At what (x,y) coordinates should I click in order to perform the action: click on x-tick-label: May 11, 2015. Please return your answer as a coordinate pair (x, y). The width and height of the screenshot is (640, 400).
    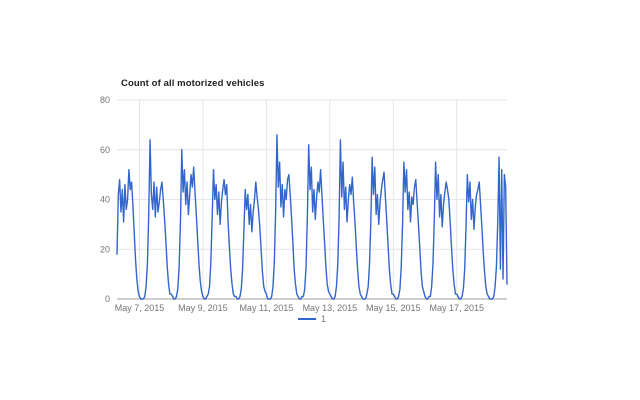
    Looking at the image, I should click on (266, 308).